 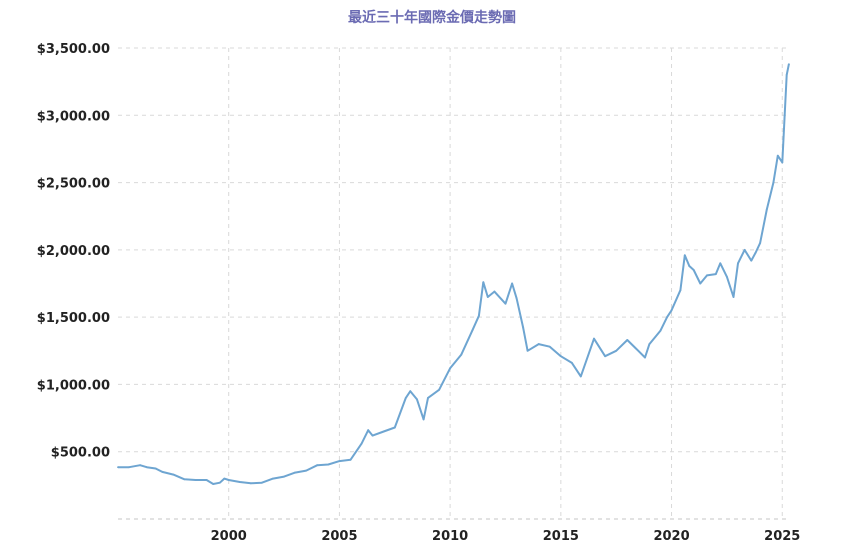 I want to click on x-tick-label: 2000, so click(x=229, y=536).